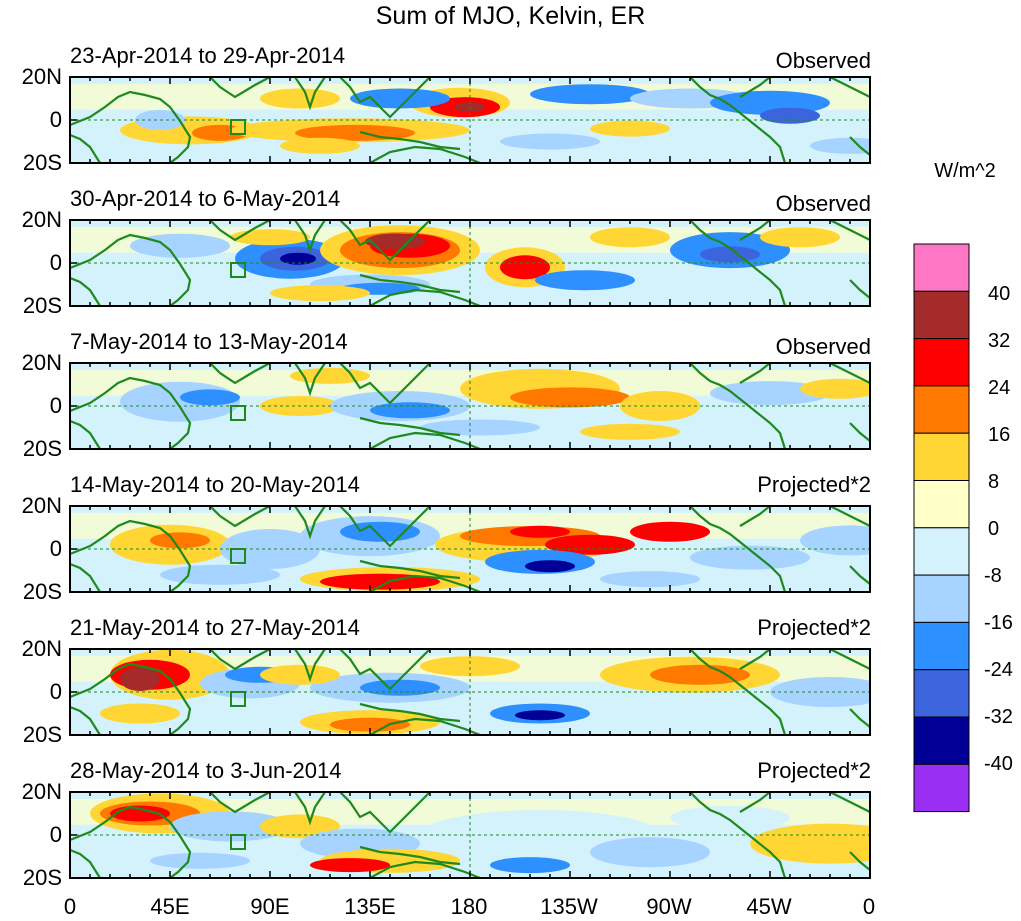  I want to click on colorbar-label: 8, so click(994, 482).